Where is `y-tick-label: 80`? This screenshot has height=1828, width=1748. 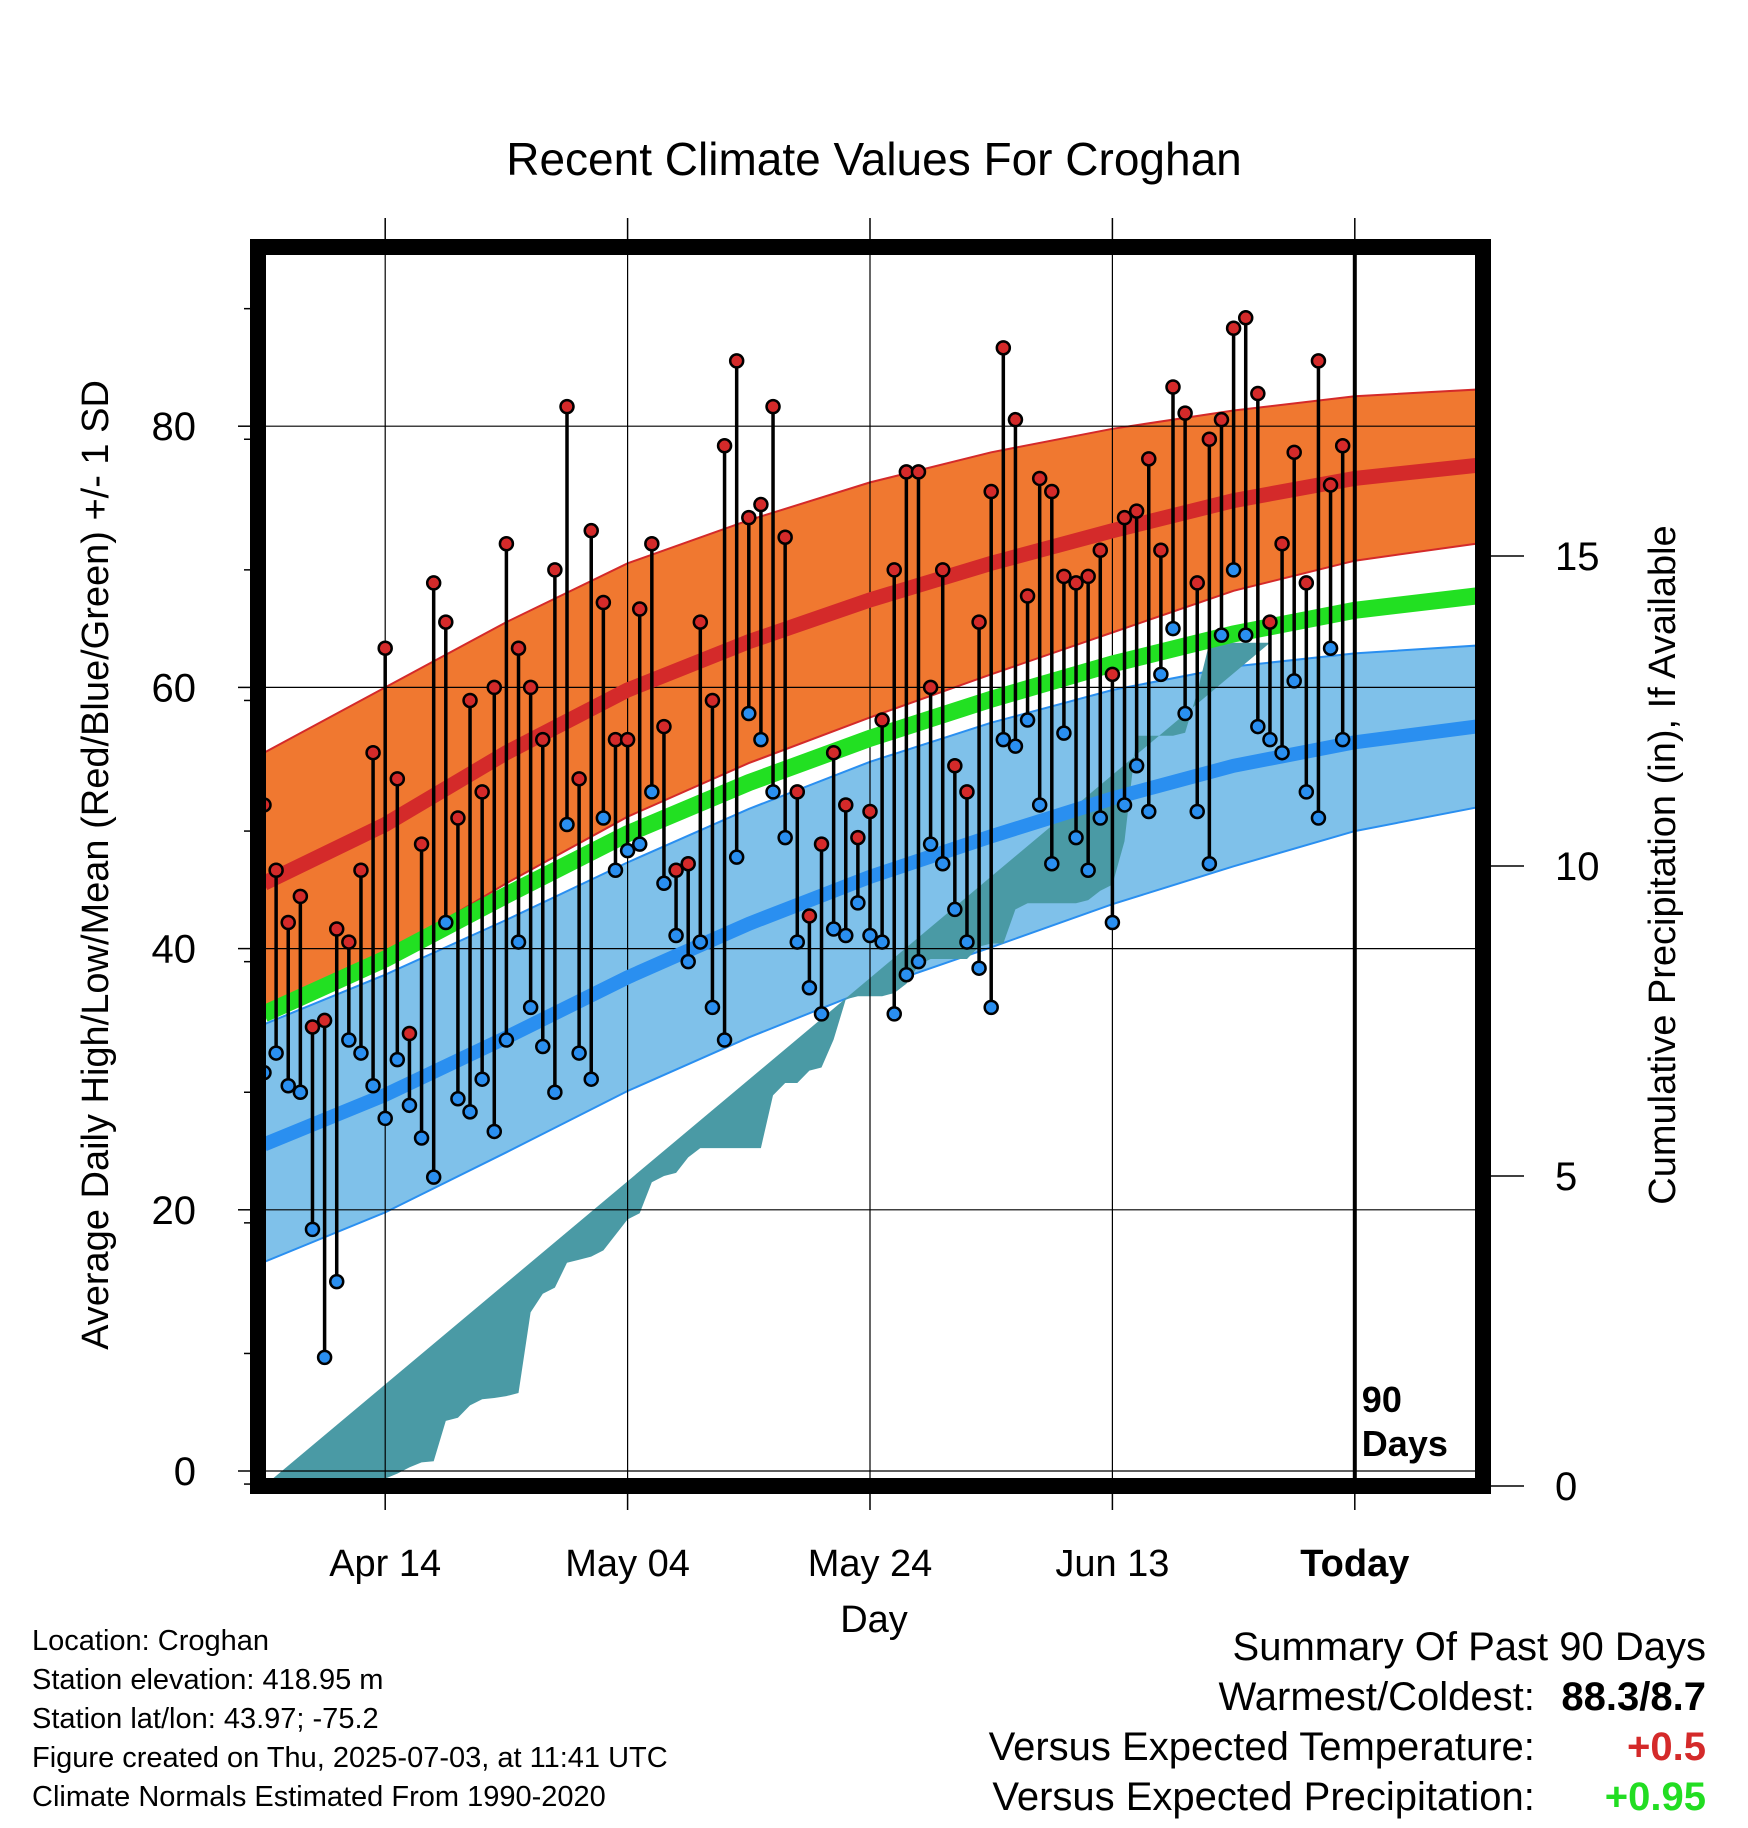
y-tick-label: 80 is located at coordinates (174, 427).